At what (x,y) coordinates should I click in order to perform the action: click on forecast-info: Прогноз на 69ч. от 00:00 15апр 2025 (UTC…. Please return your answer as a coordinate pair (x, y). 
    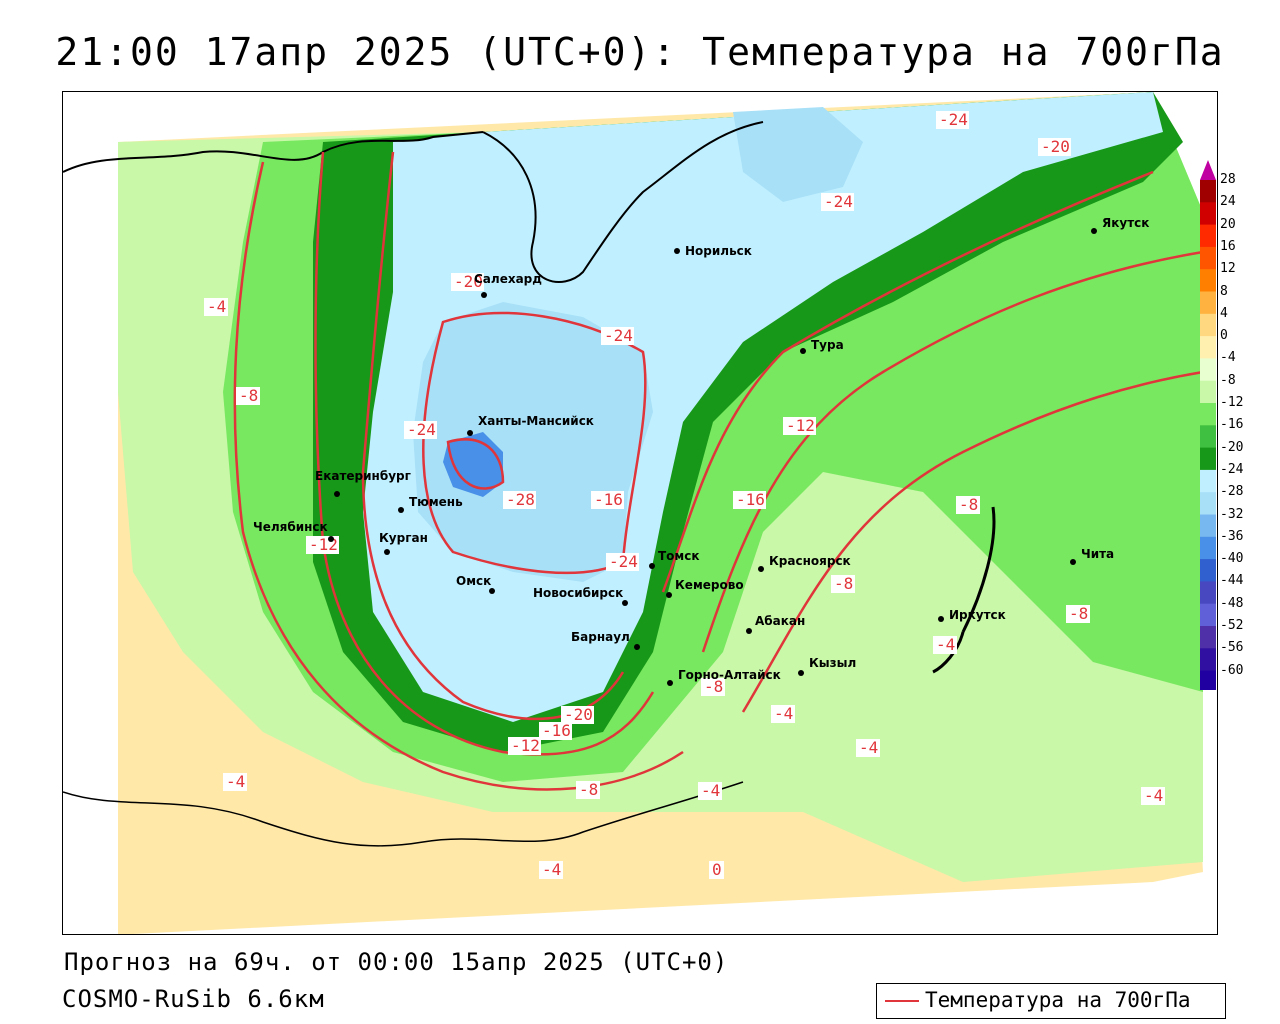
    Looking at the image, I should click on (396, 962).